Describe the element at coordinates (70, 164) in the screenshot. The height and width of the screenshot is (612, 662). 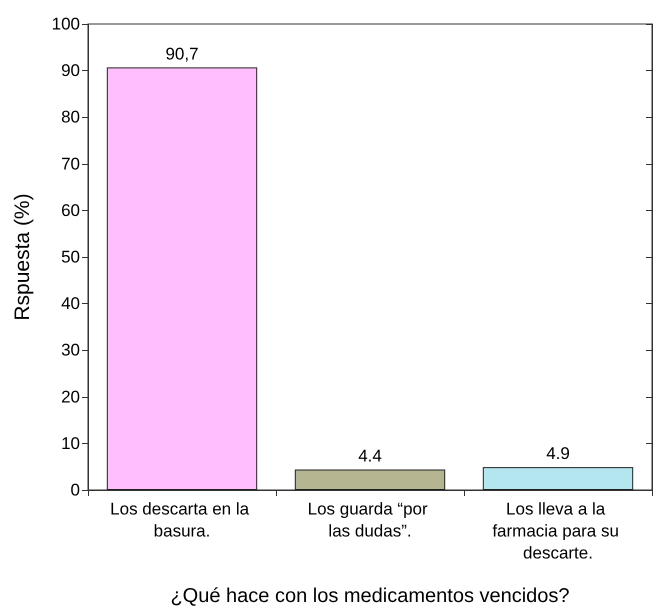
I see `y-tick-label: 70` at that location.